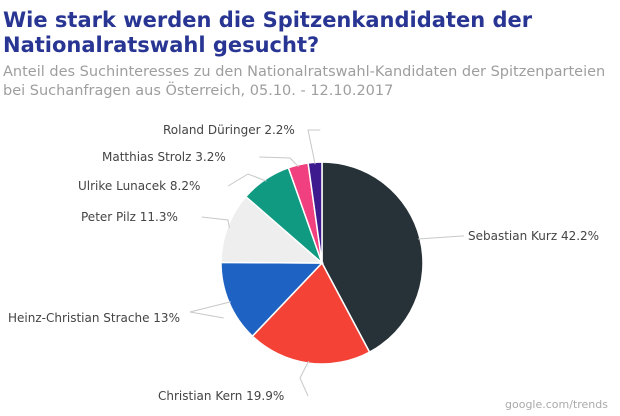  What do you see at coordinates (229, 130) in the screenshot?
I see `slice-label: Roland Düringer 2.2%` at bounding box center [229, 130].